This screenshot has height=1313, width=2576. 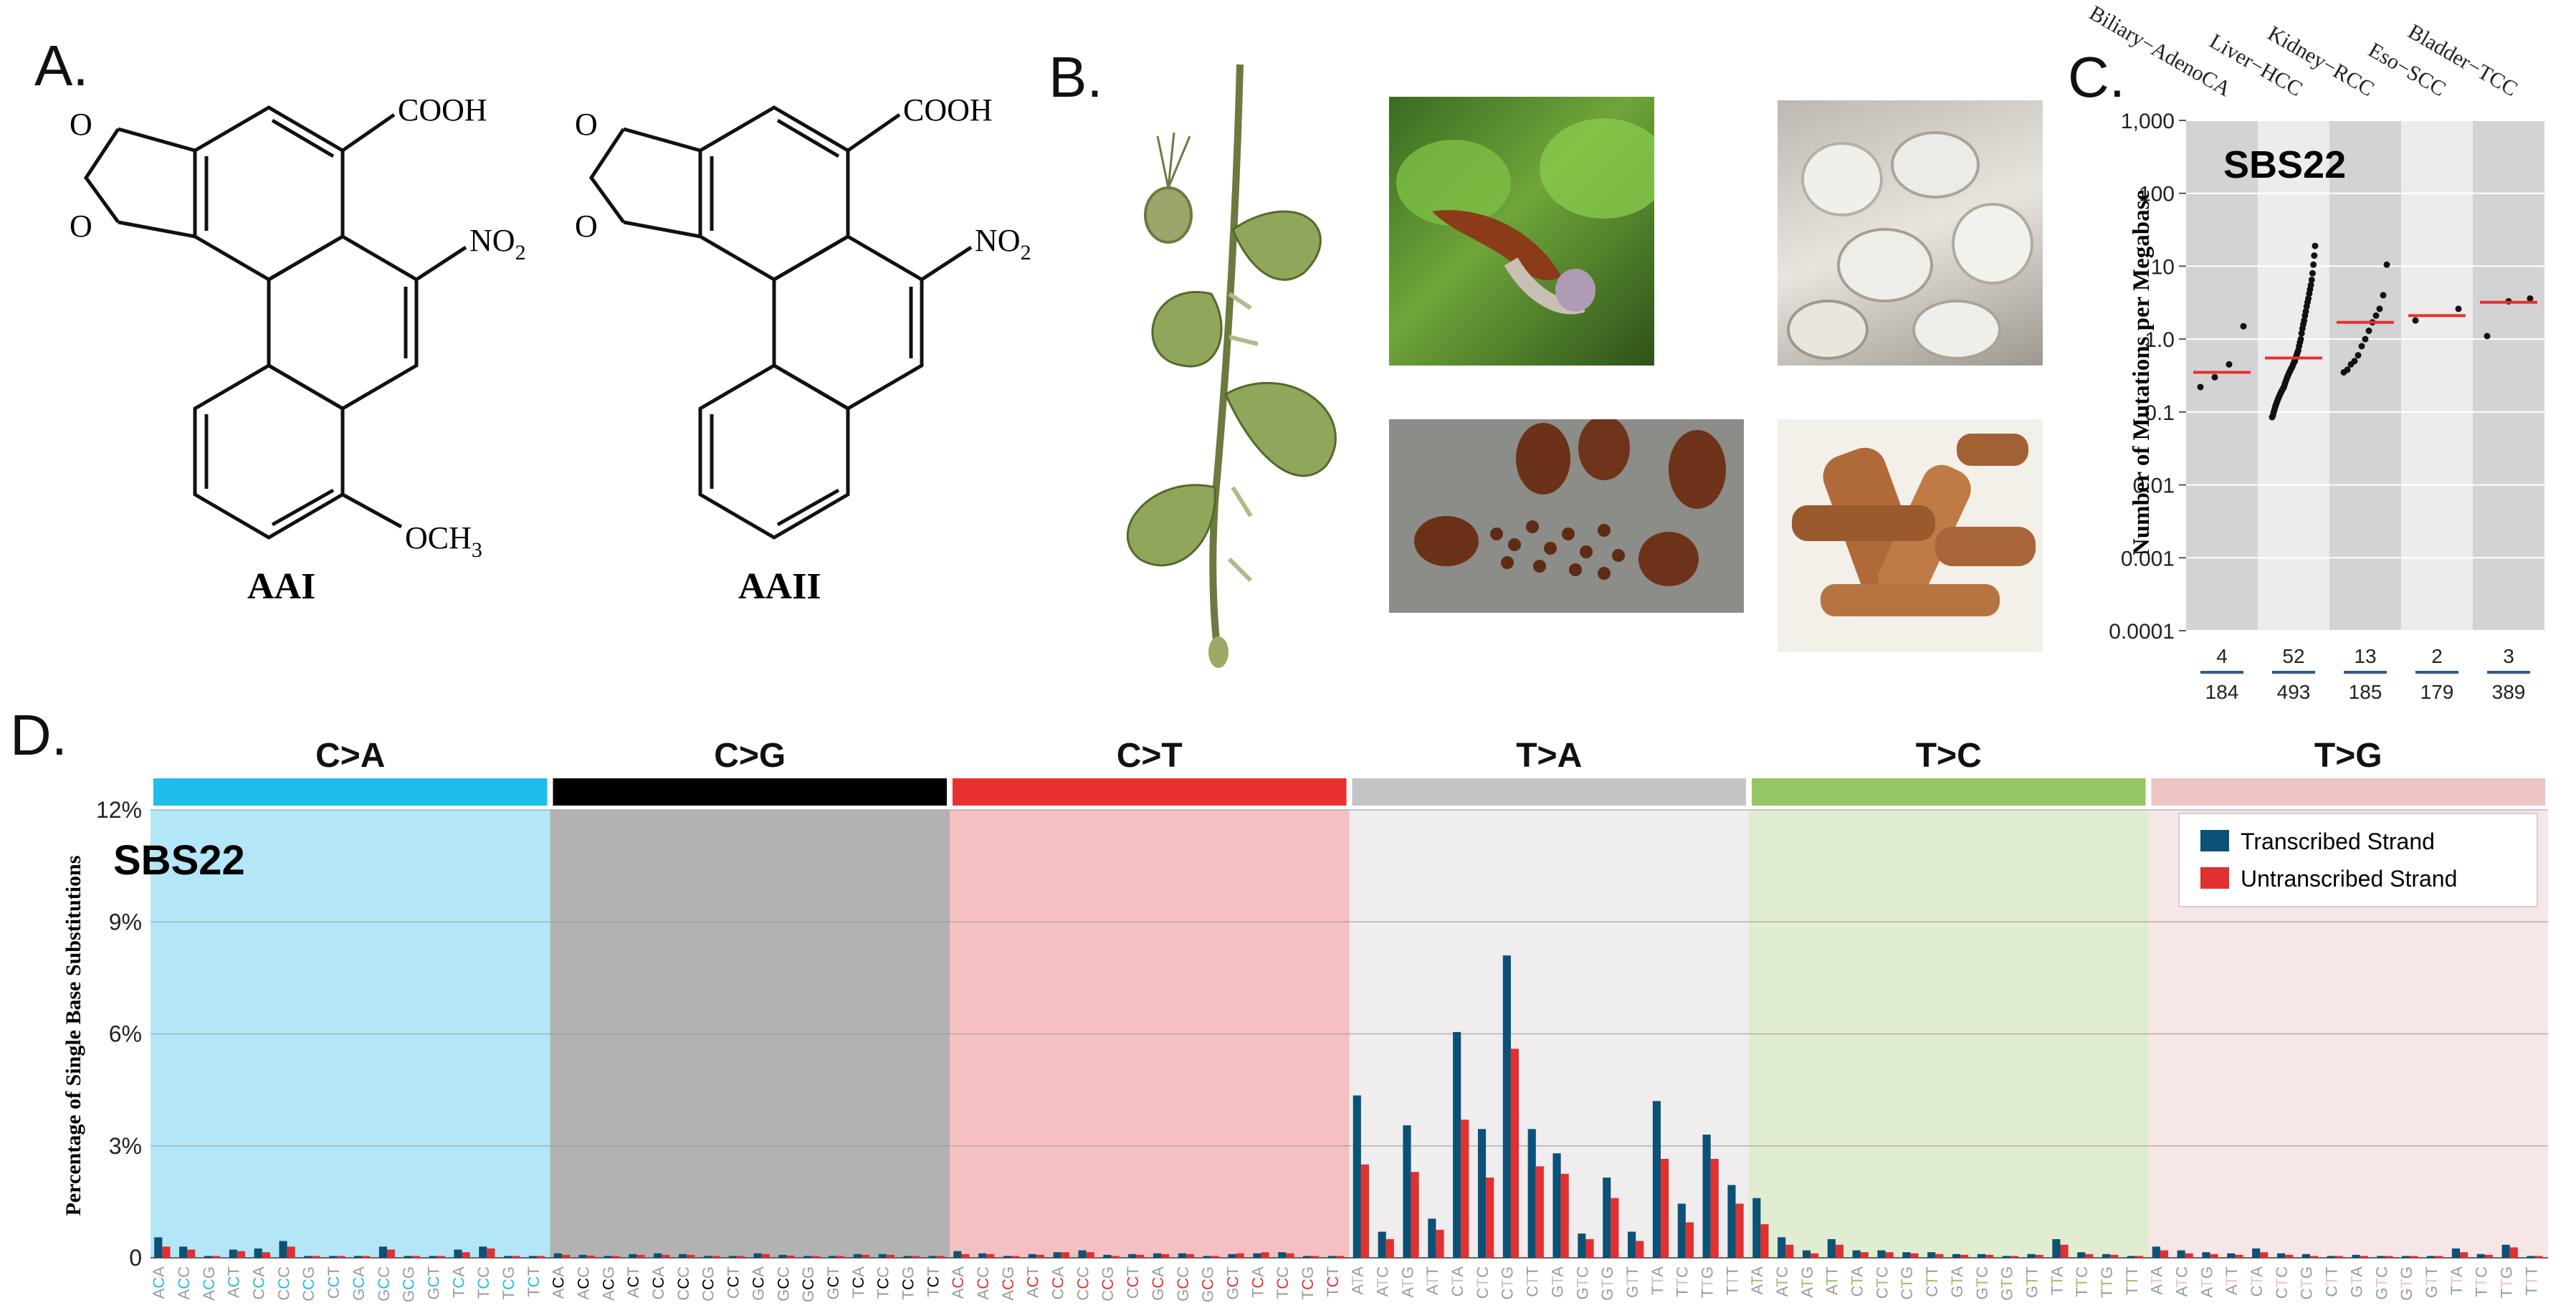 I want to click on bar-xtick-label: CTA, so click(x=2257, y=1281).